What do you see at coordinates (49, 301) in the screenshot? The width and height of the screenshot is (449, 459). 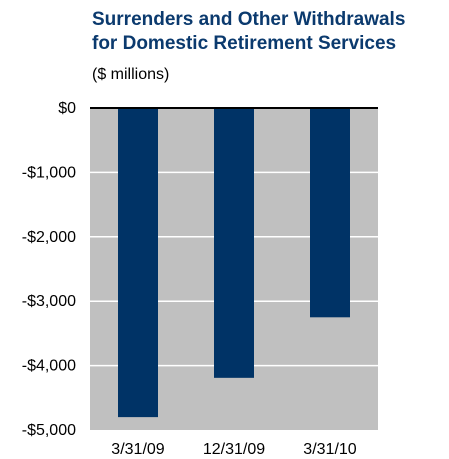 I see `y-tick-label: -$3,000` at bounding box center [49, 301].